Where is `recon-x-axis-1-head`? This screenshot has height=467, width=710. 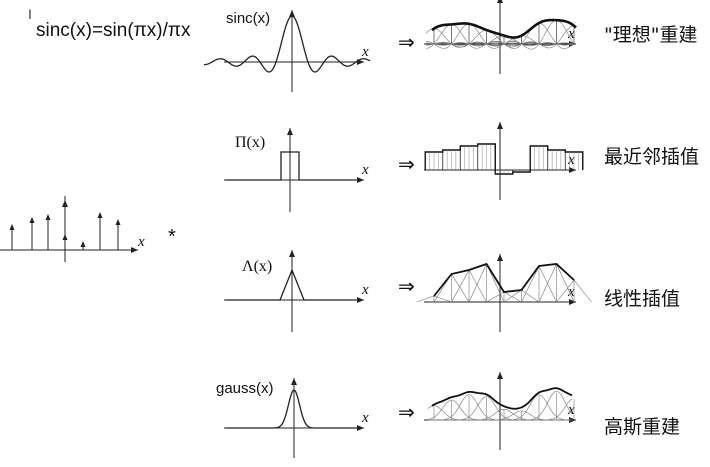 recon-x-axis-1-head is located at coordinates (572, 170).